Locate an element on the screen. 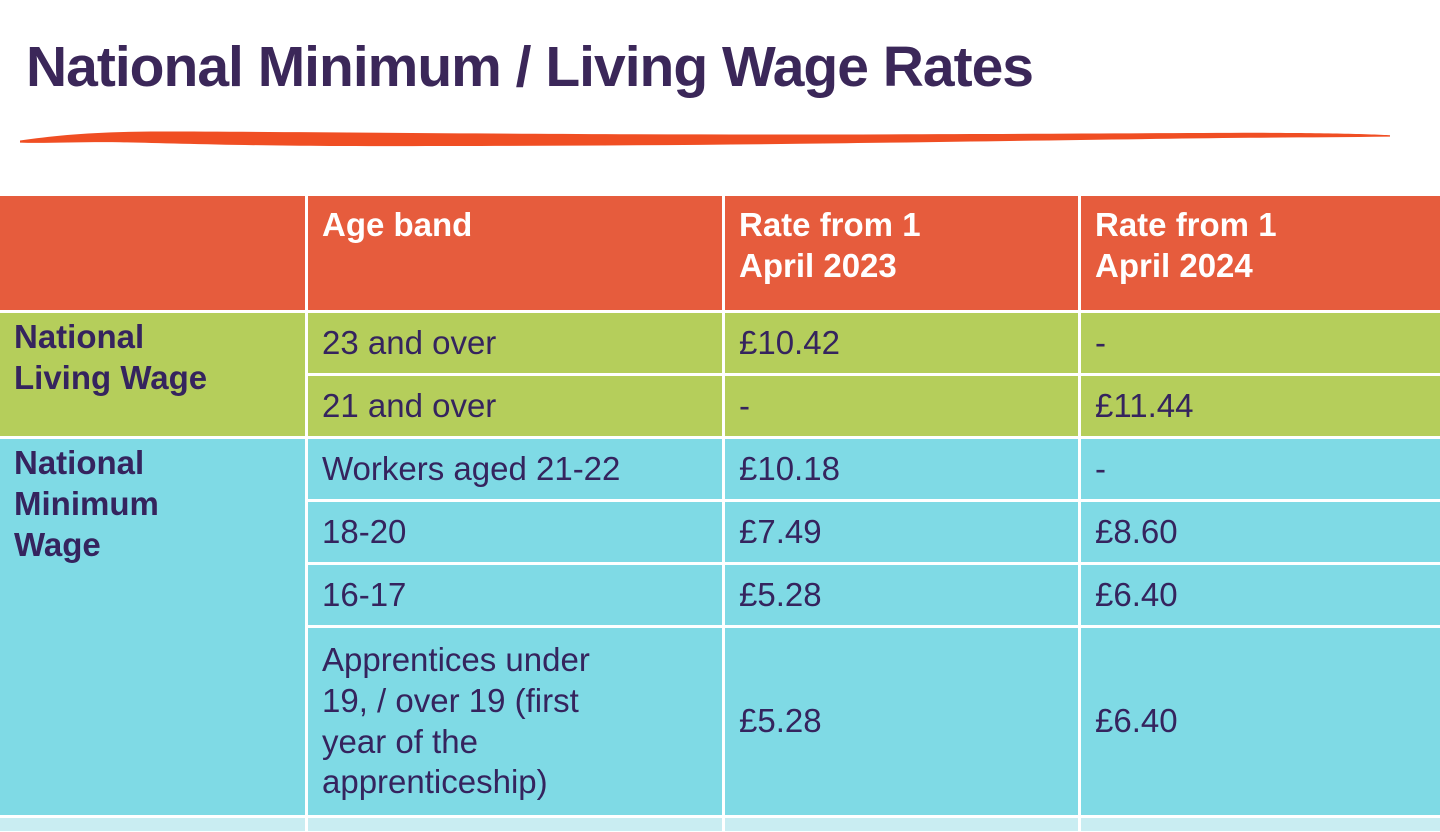 The image size is (1440, 832). header-cell-rate-2024: Rate from 1 April 2024 is located at coordinates (1259, 253).